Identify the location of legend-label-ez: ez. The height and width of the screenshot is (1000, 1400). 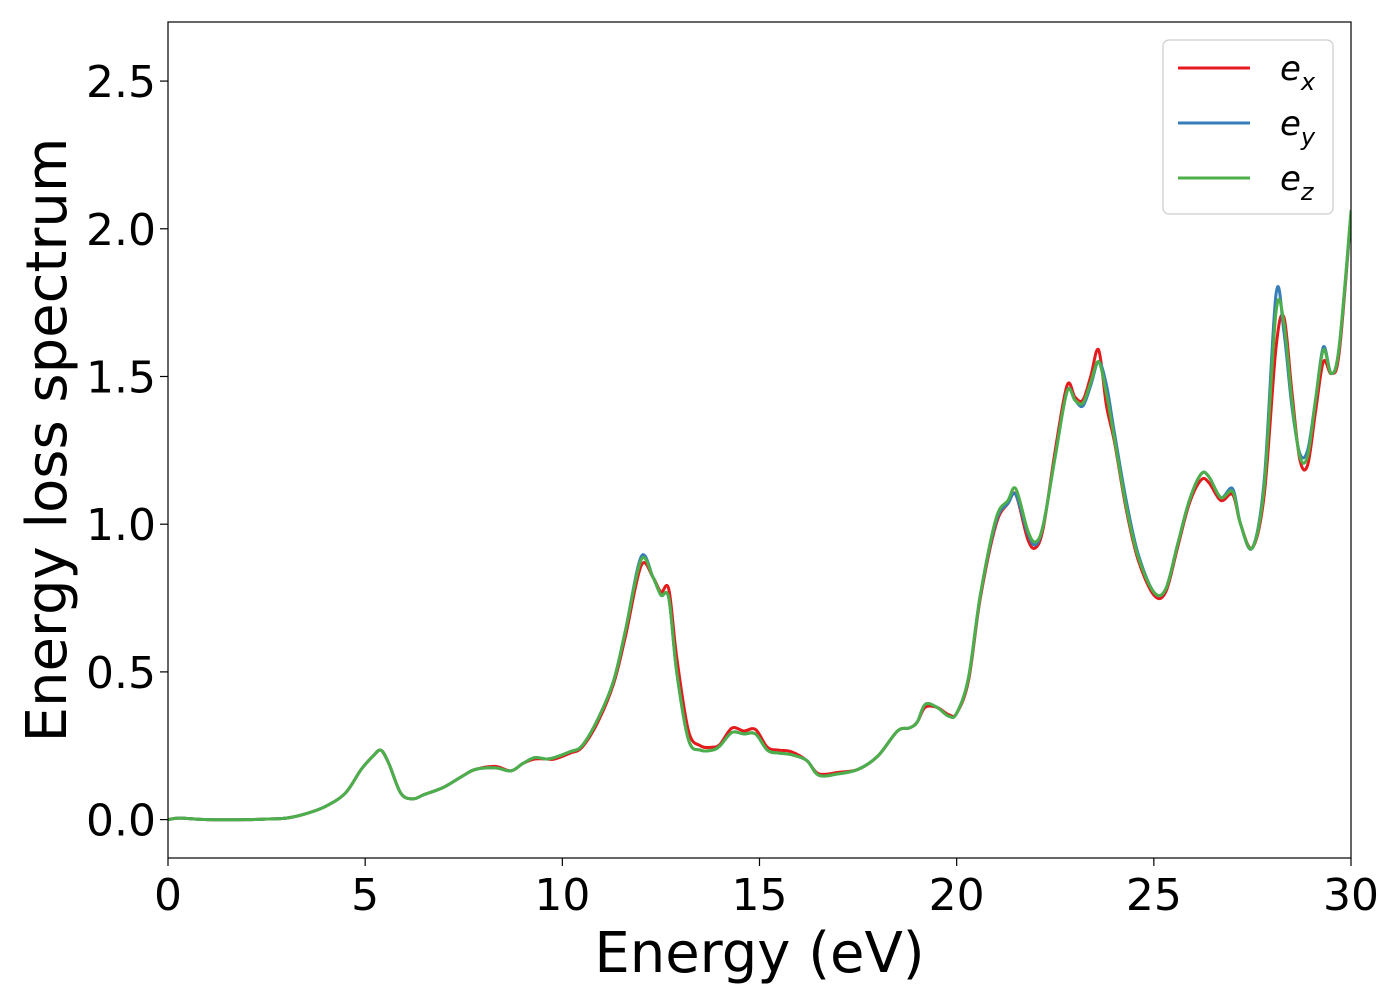
(1297, 182).